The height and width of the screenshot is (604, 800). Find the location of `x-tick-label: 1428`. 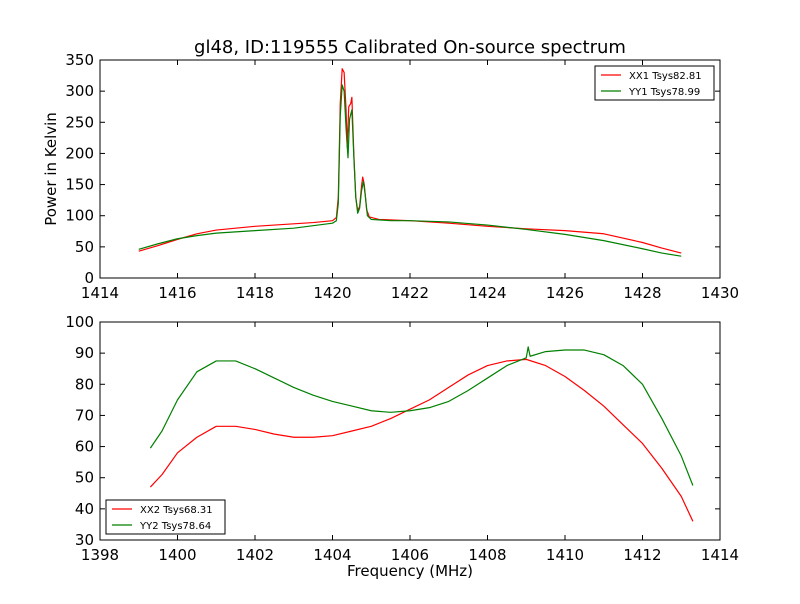

x-tick-label: 1428 is located at coordinates (642, 293).